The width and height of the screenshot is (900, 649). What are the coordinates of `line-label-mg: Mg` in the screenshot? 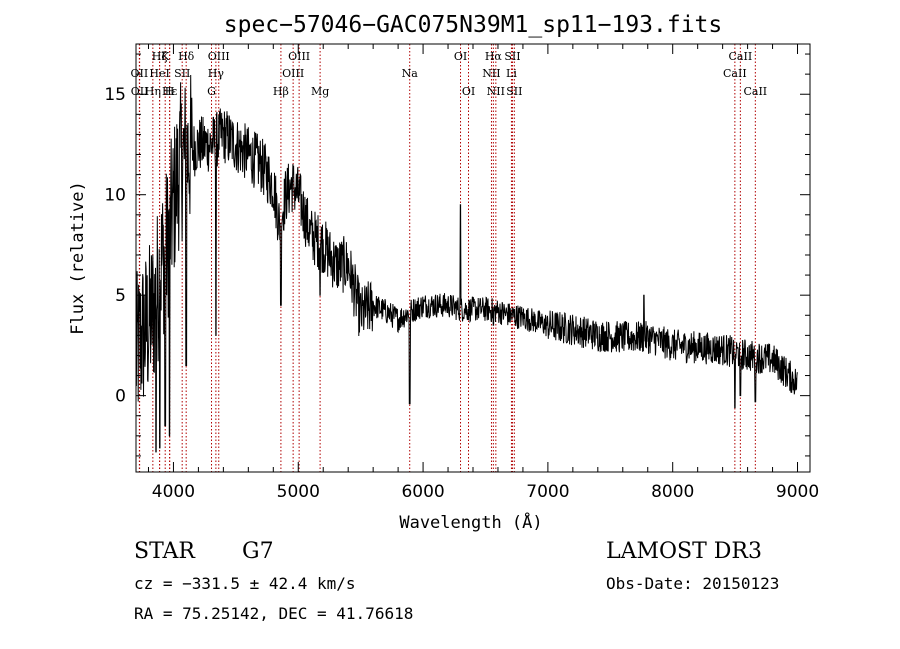 It's located at (320, 91).